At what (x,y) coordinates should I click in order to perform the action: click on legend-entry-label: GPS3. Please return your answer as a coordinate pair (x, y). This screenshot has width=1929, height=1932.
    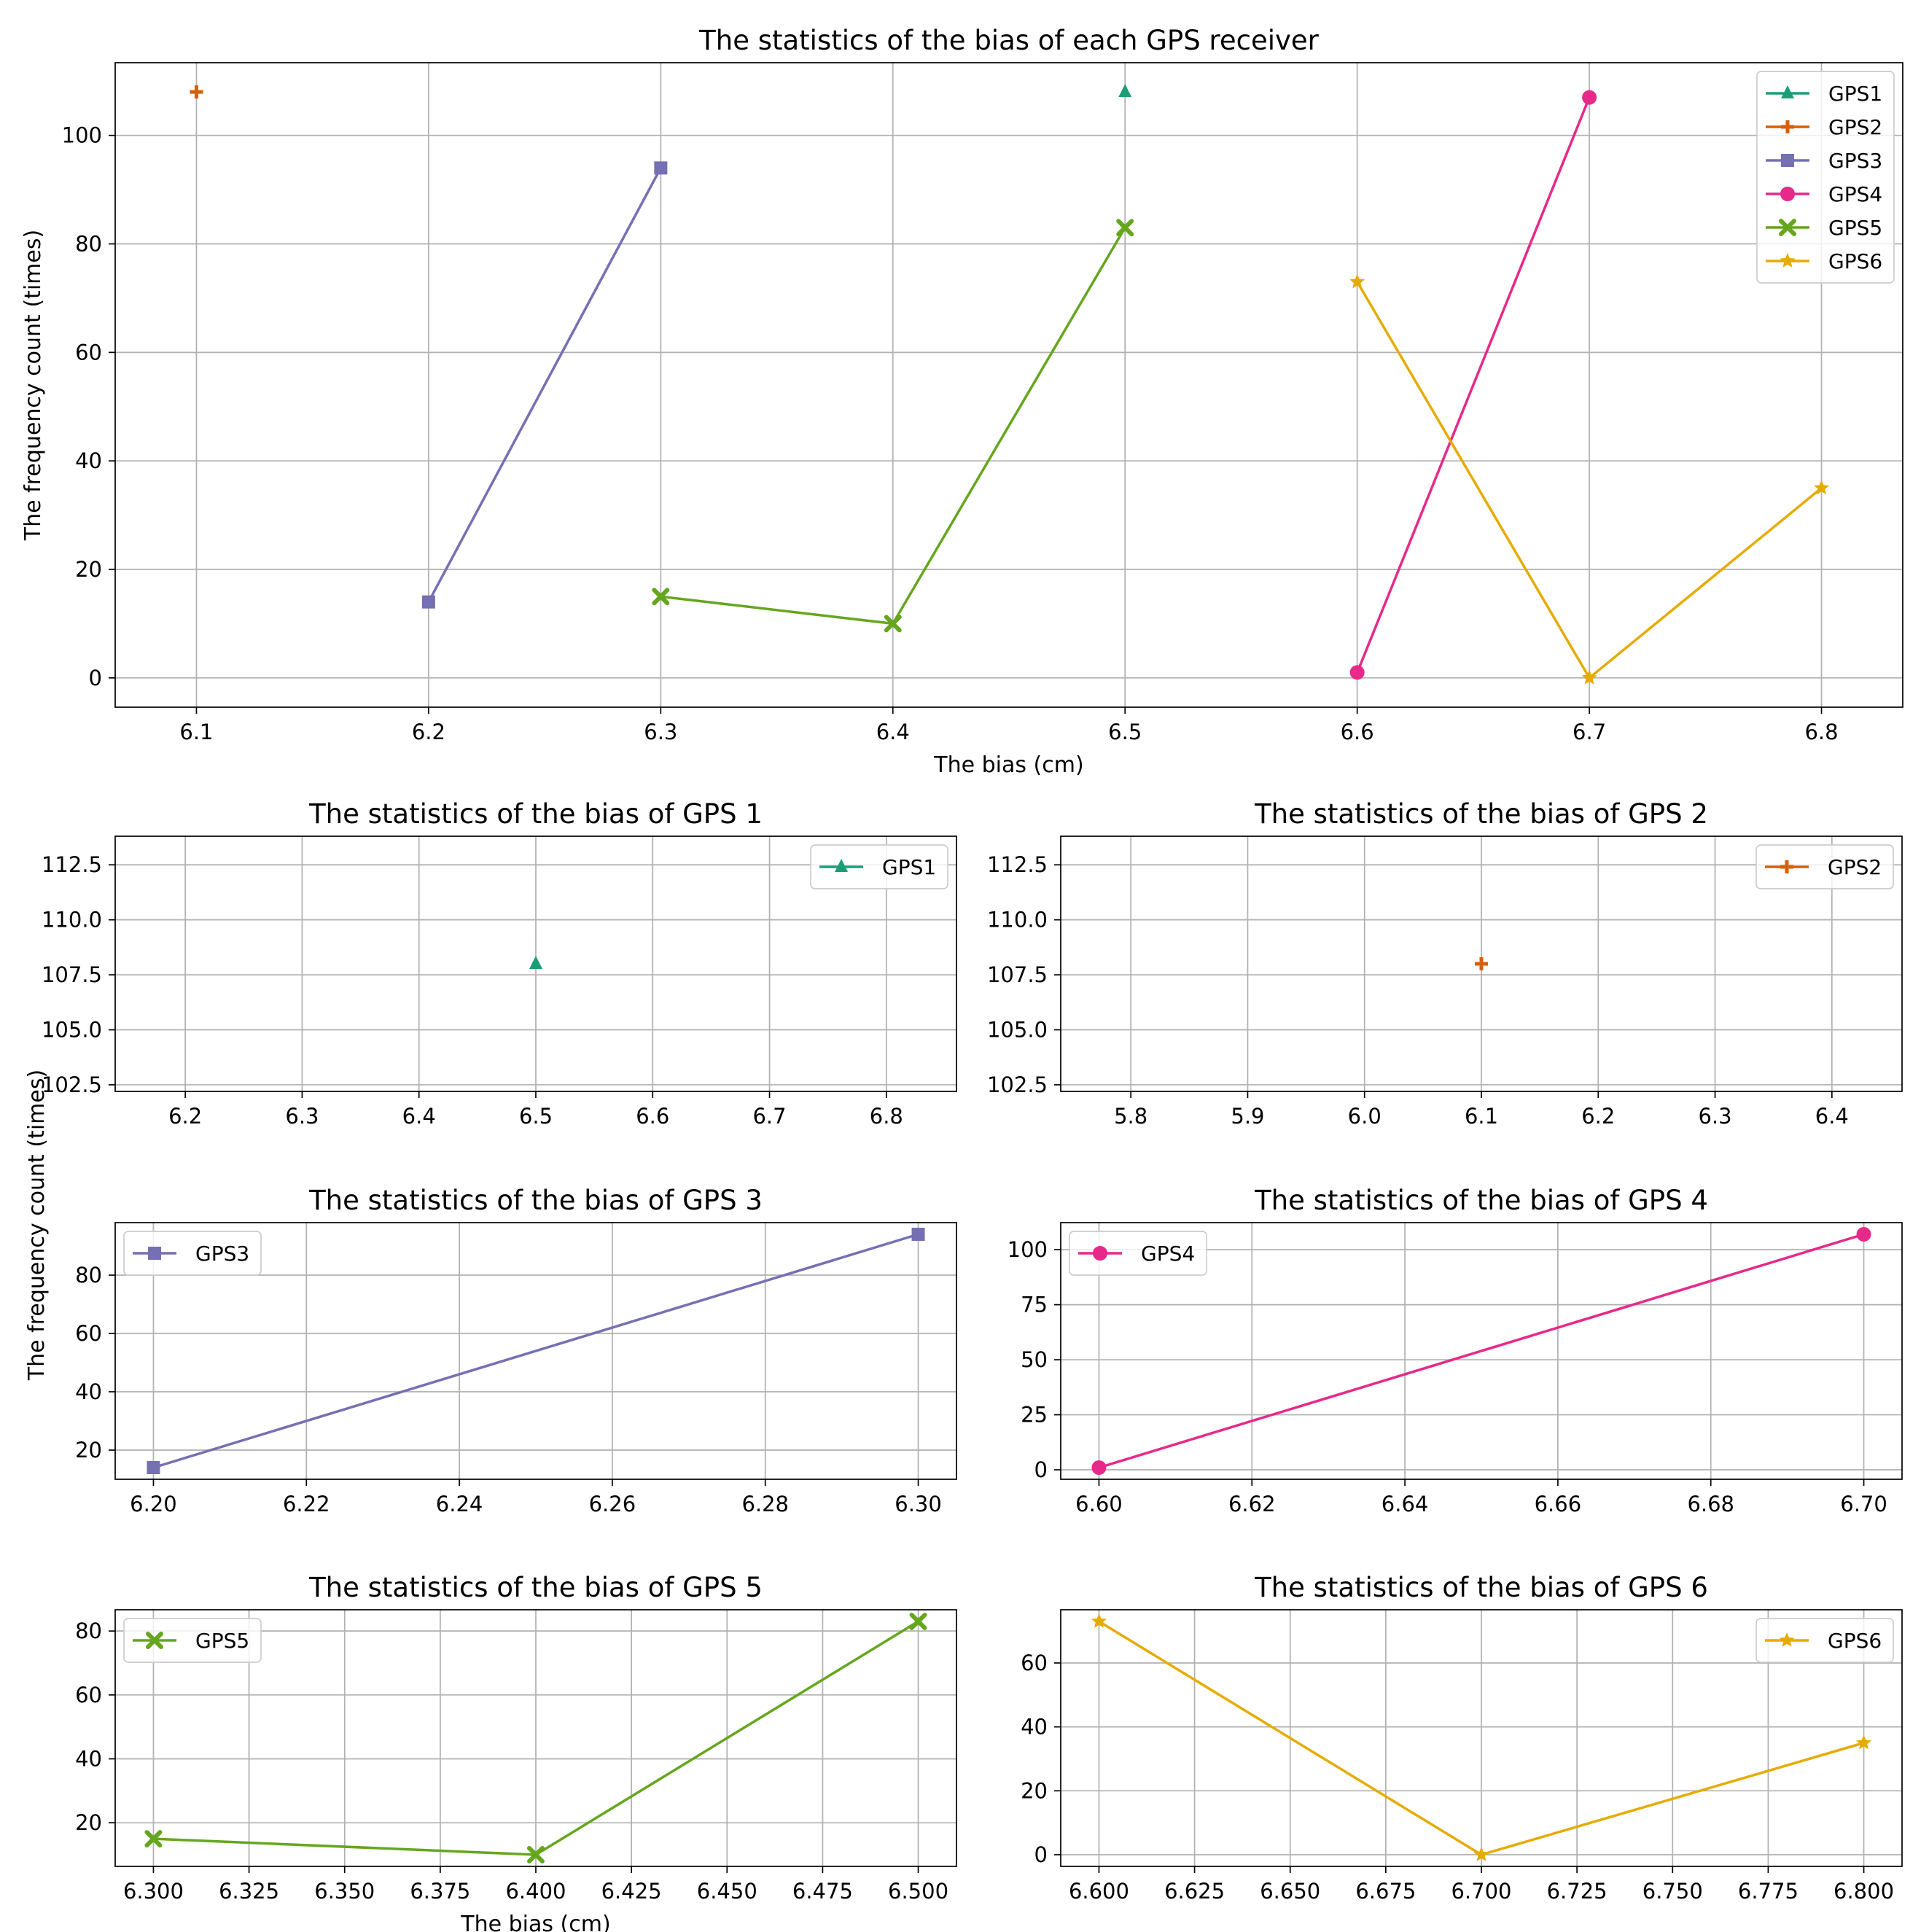
    Looking at the image, I should click on (1855, 161).